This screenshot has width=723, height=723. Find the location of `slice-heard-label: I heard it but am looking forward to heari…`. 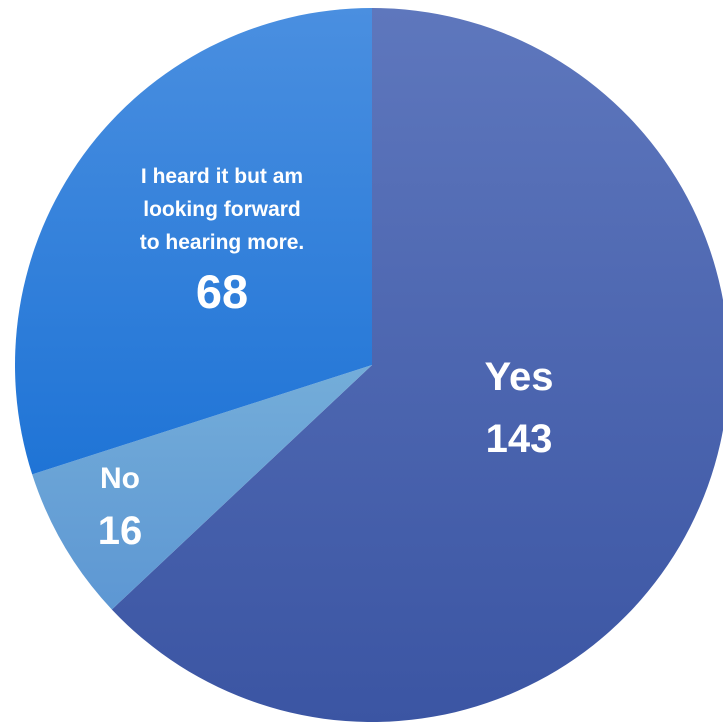

slice-heard-label: I heard it but am looking forward to heari… is located at coordinates (222, 209).